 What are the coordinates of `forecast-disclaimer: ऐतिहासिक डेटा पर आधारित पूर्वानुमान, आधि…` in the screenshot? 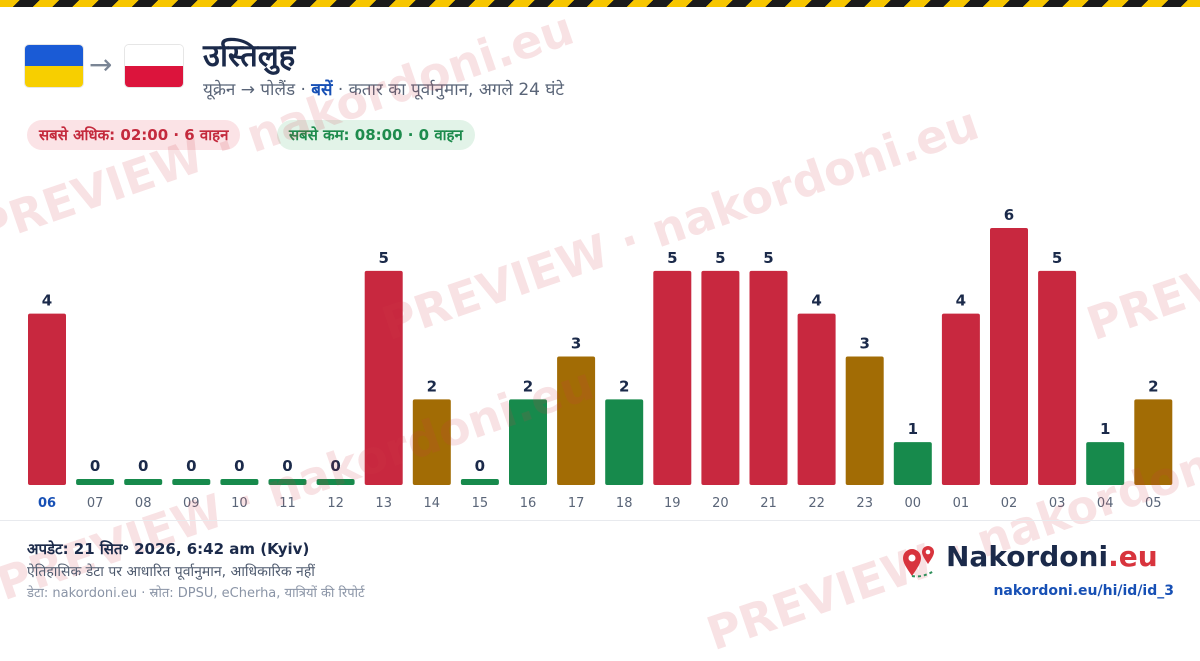 It's located at (171, 572).